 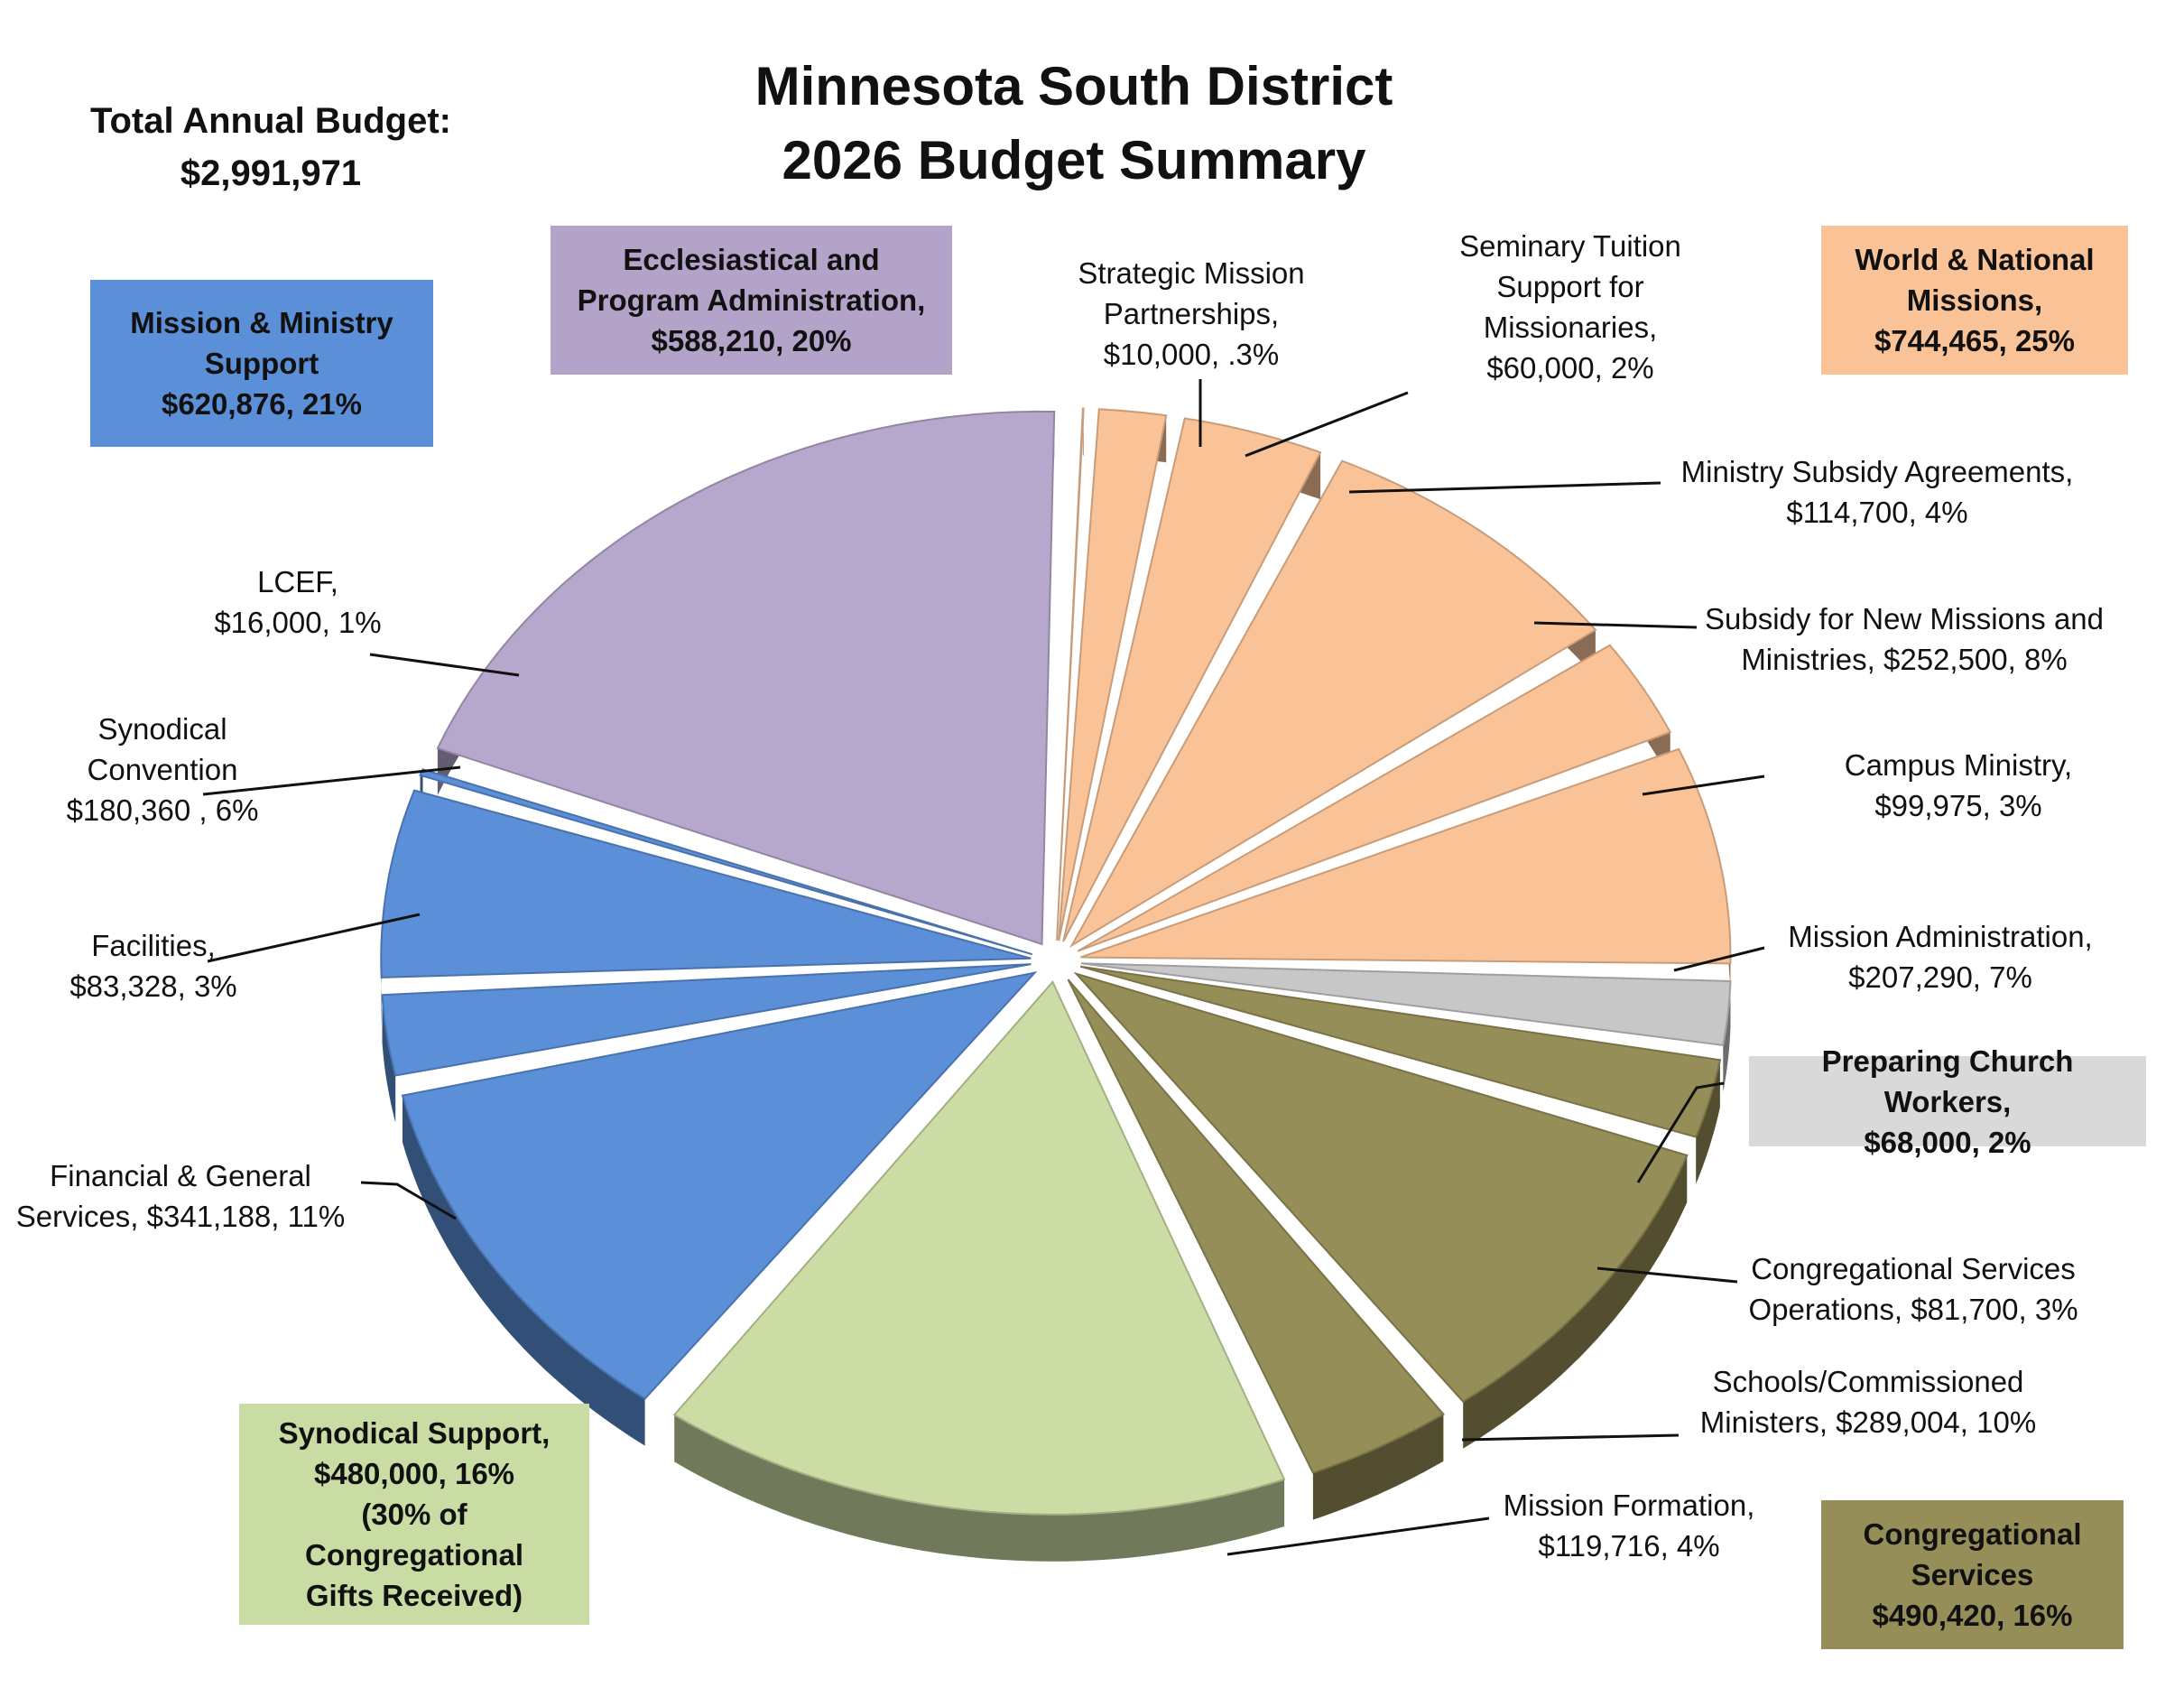 I want to click on chart-title-line2: 2026 Budget Summary, so click(x=1074, y=160).